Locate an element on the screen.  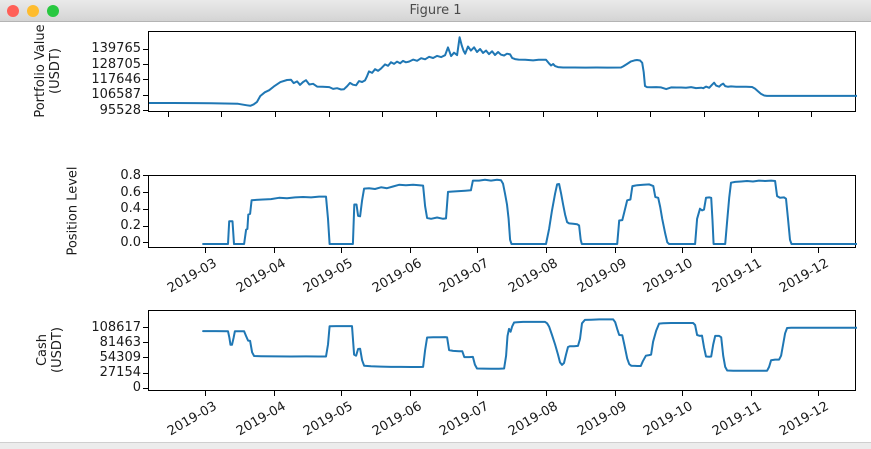
portfolio-value-y-tick-label: 139765 is located at coordinates (116, 49).